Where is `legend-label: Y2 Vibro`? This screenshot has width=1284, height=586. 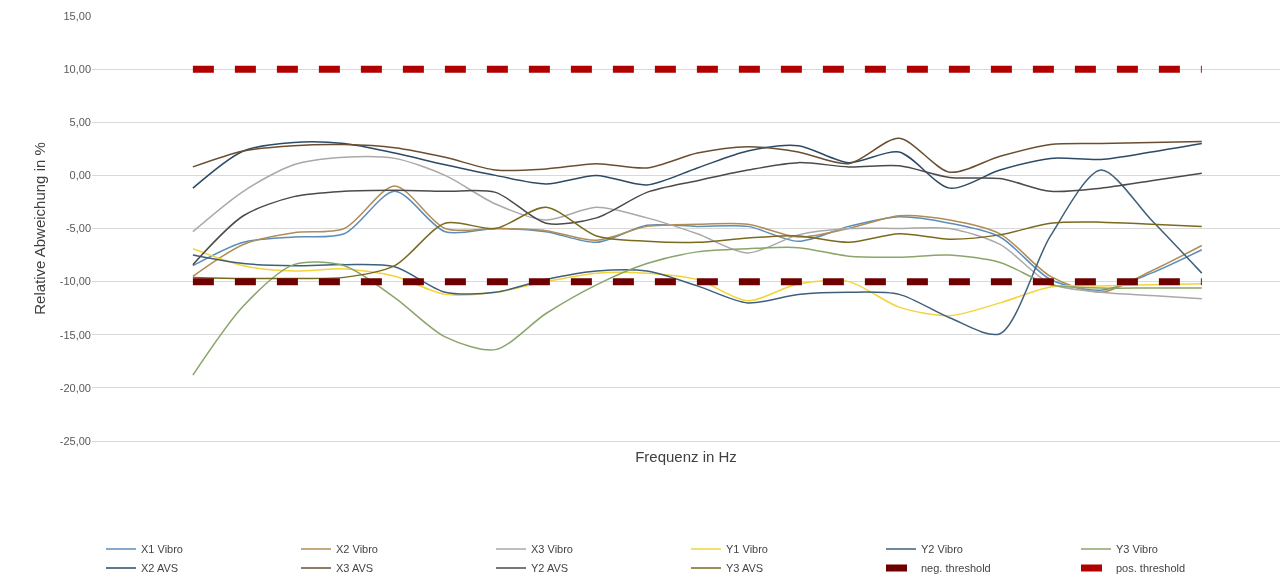 legend-label: Y2 Vibro is located at coordinates (942, 549).